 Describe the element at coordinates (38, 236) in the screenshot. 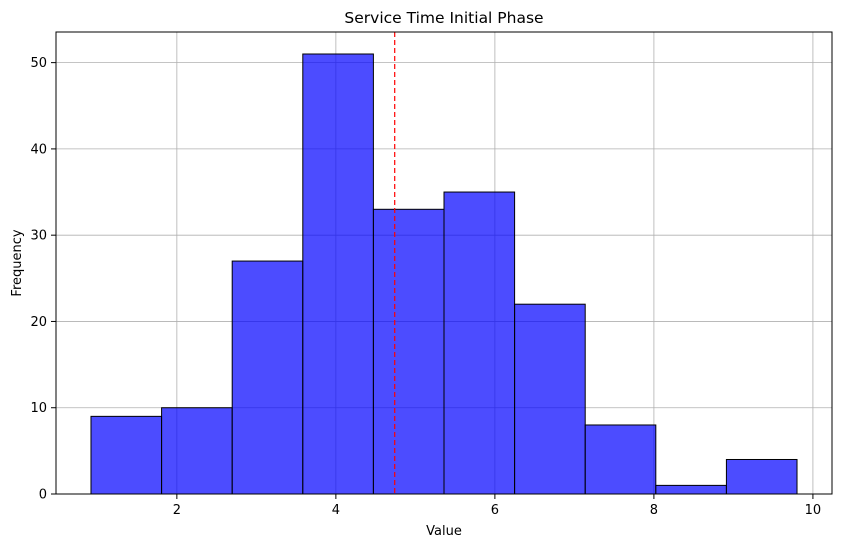

I see `y-tick-label: 30` at that location.